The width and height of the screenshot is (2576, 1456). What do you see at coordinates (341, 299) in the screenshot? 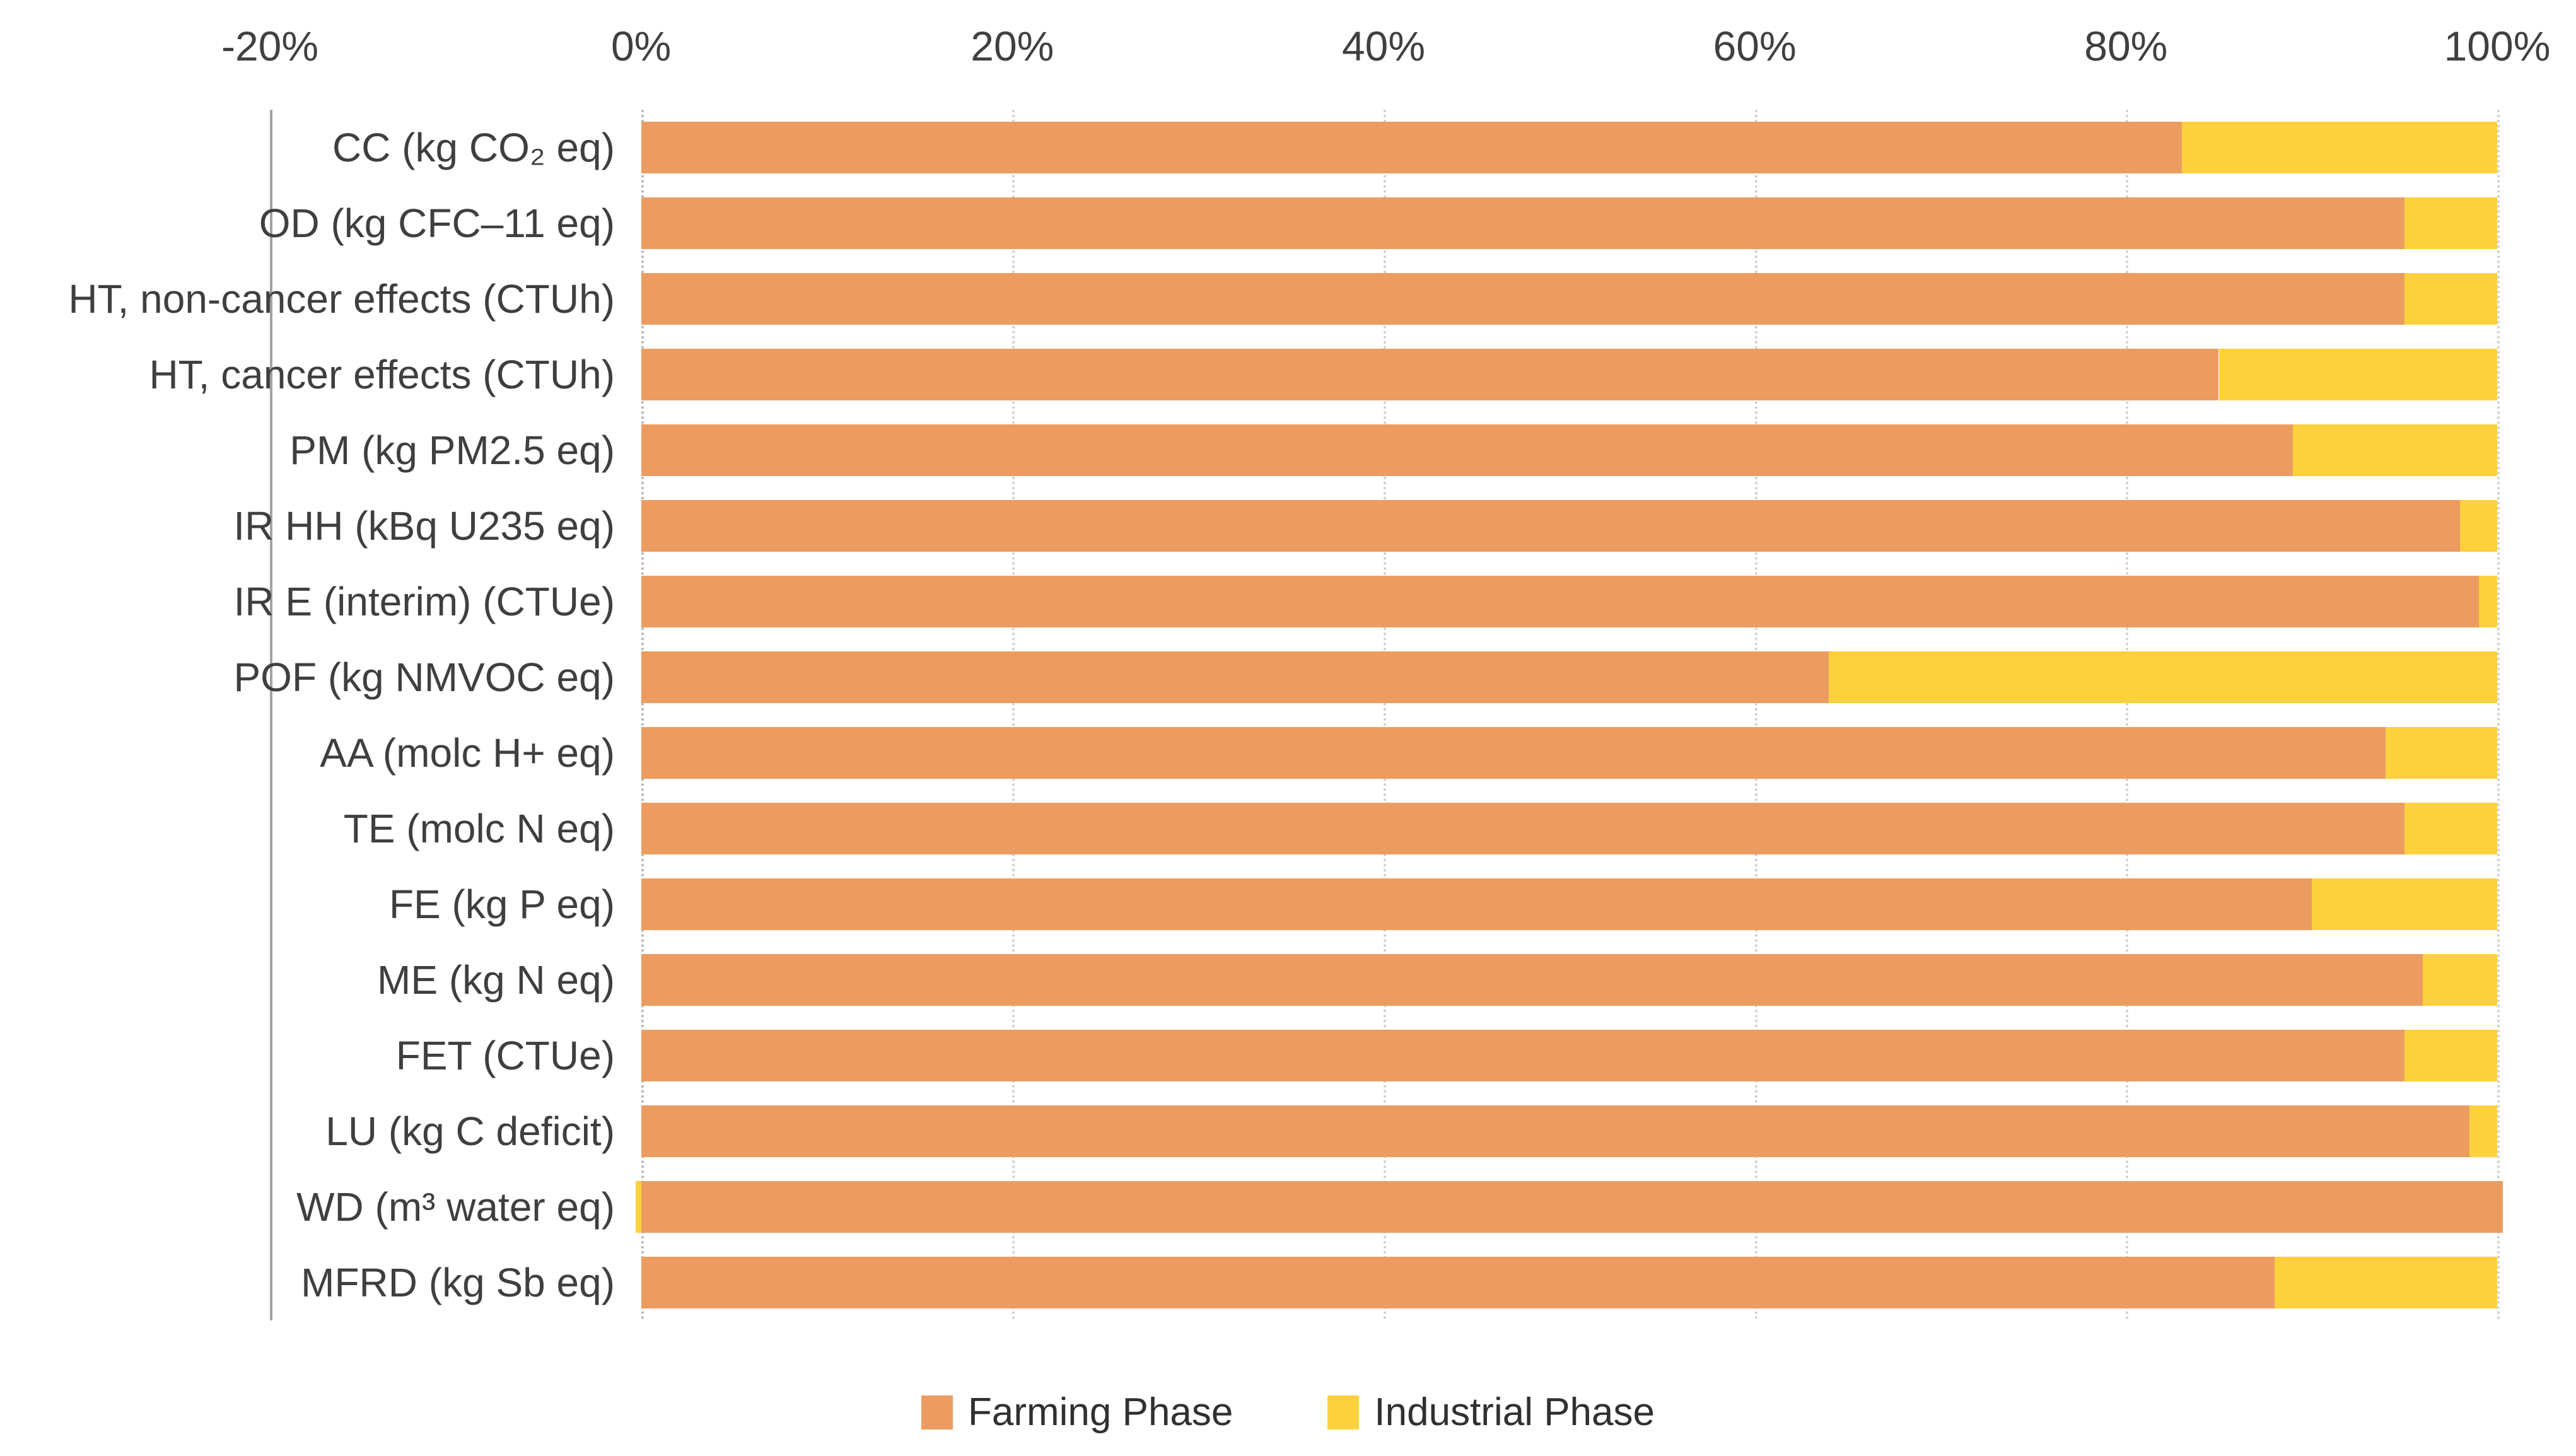
I see `category-label: HT, non-cancer effects (CTUh)` at bounding box center [341, 299].